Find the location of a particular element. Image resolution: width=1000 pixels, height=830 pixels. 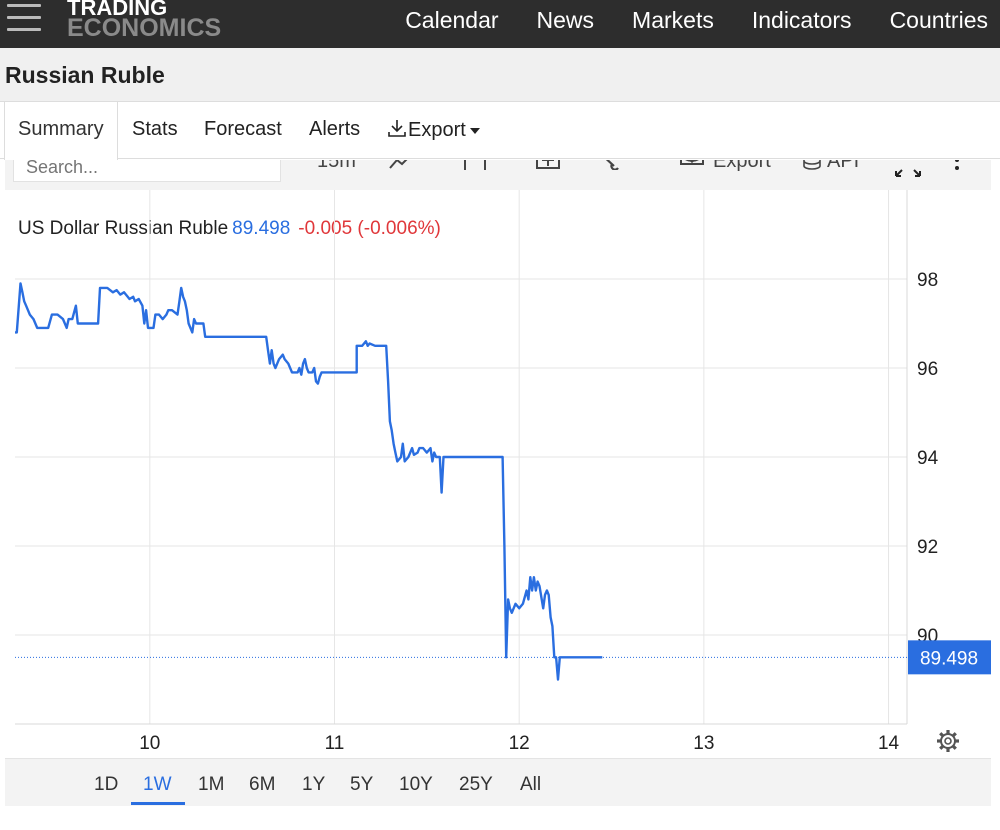

database-icon is located at coordinates (812, 165).